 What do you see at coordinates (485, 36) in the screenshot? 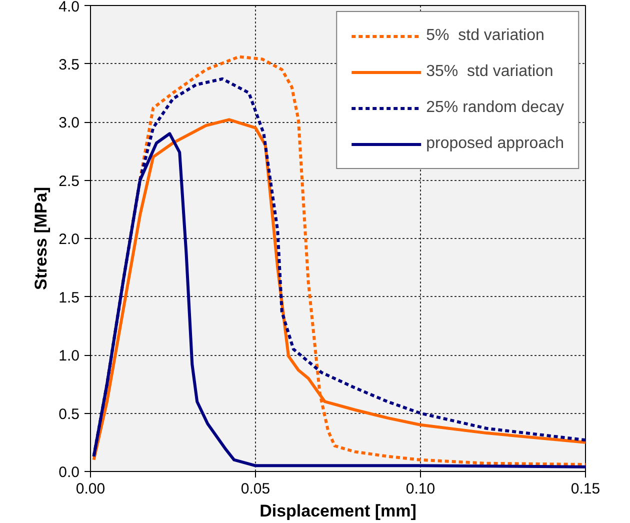
I see `legend-label: 5% std variation` at bounding box center [485, 36].